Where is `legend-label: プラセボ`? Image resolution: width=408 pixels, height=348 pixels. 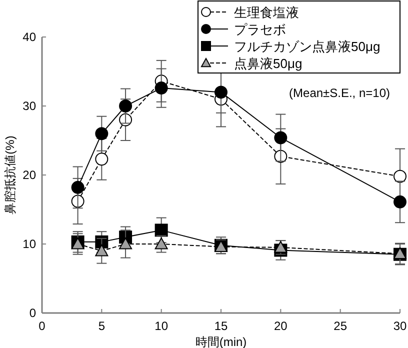
legend-label: プラセボ is located at coordinates (260, 29).